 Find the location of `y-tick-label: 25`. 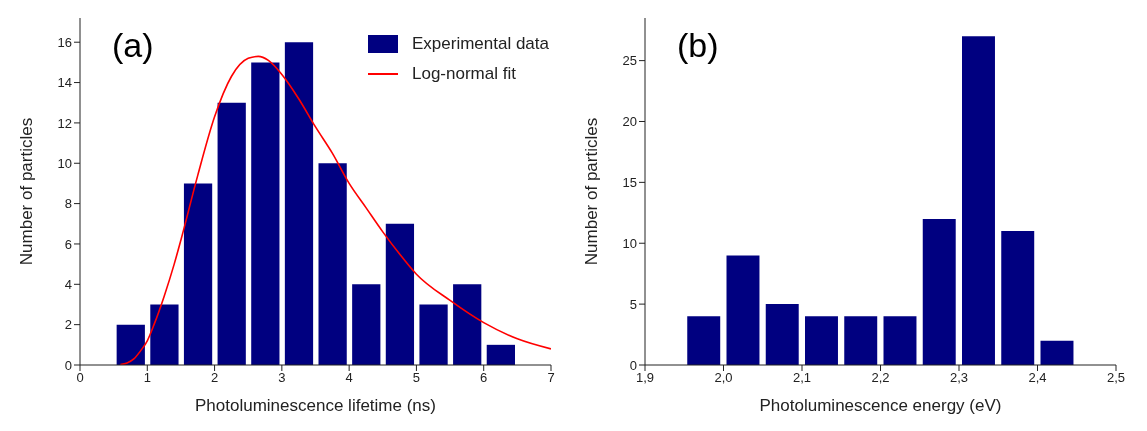

y-tick-label: 25 is located at coordinates (629, 61).